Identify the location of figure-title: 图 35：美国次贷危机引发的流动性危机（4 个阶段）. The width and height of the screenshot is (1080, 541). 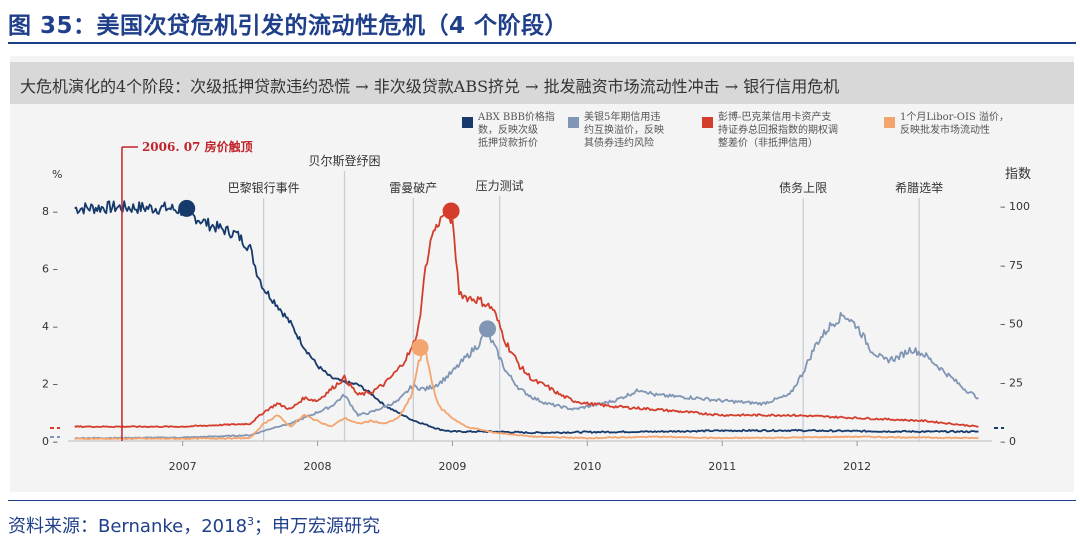
(288, 26).